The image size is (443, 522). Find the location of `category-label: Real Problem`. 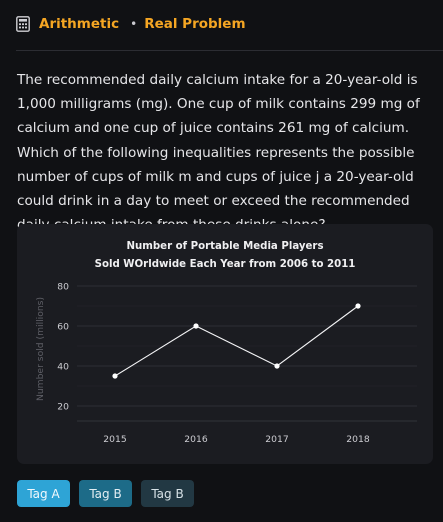

category-label: Real Problem is located at coordinates (195, 24).